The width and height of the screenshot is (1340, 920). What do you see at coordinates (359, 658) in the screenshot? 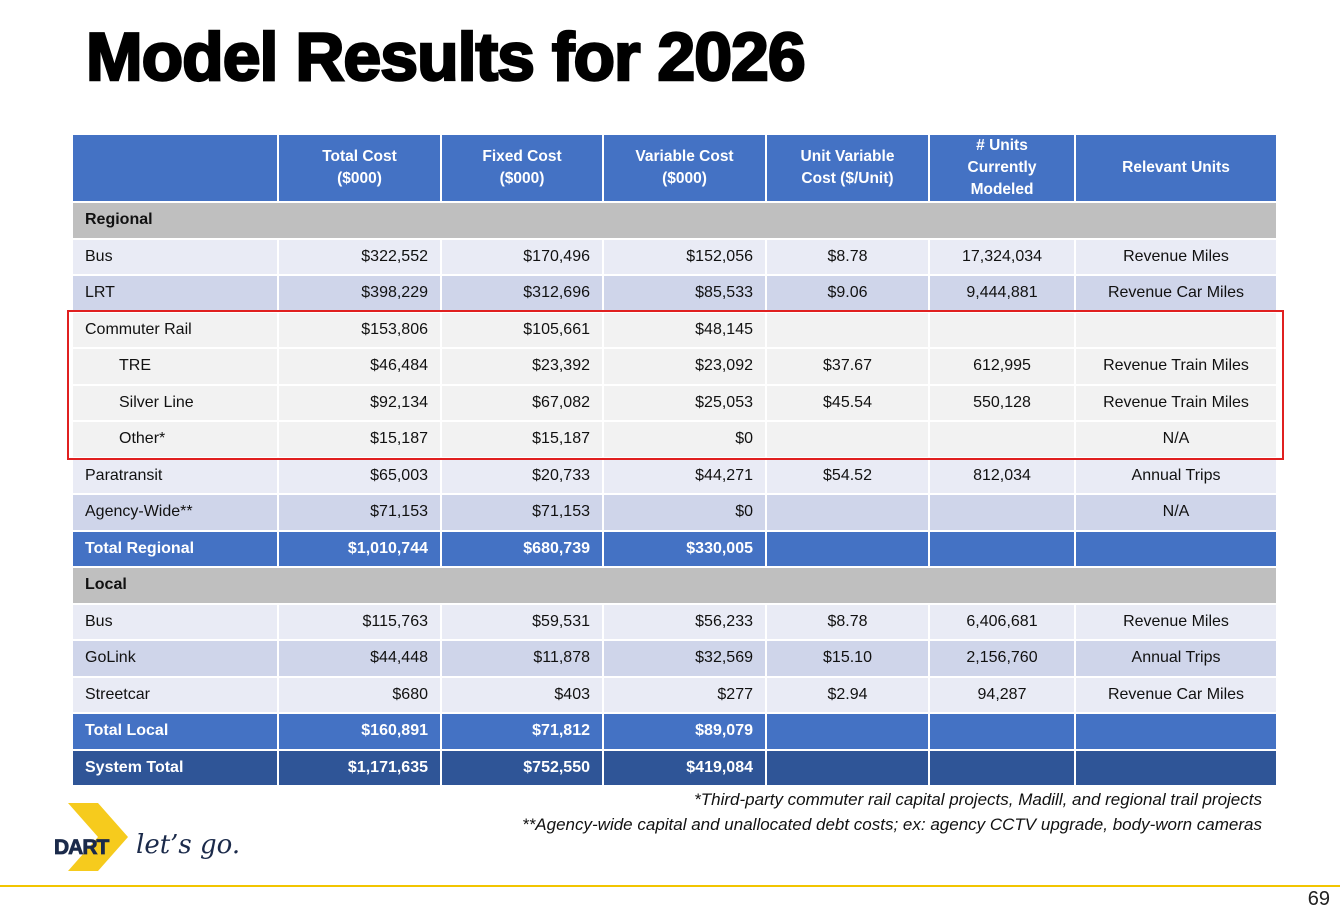
I see `table-cell: $44,448` at bounding box center [359, 658].